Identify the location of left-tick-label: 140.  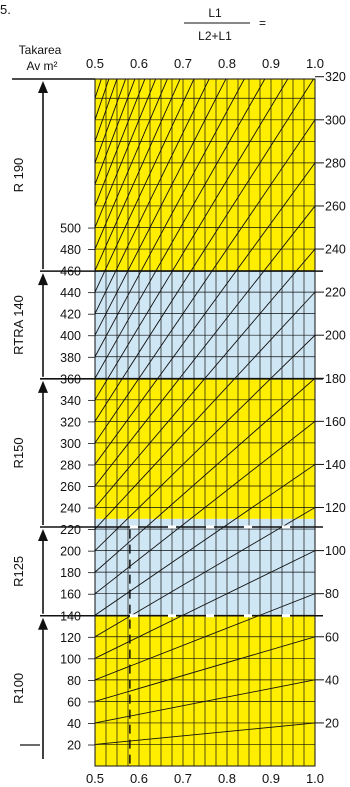
(70, 616).